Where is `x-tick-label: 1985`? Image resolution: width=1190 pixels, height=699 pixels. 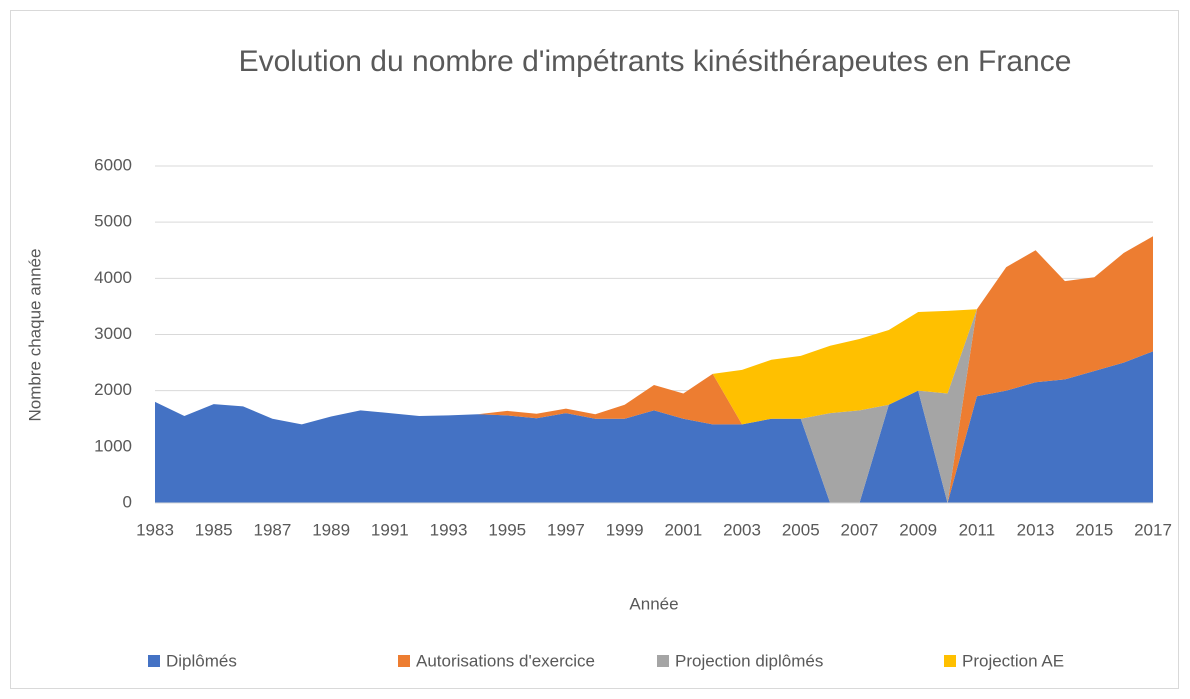
x-tick-label: 1985 is located at coordinates (214, 529).